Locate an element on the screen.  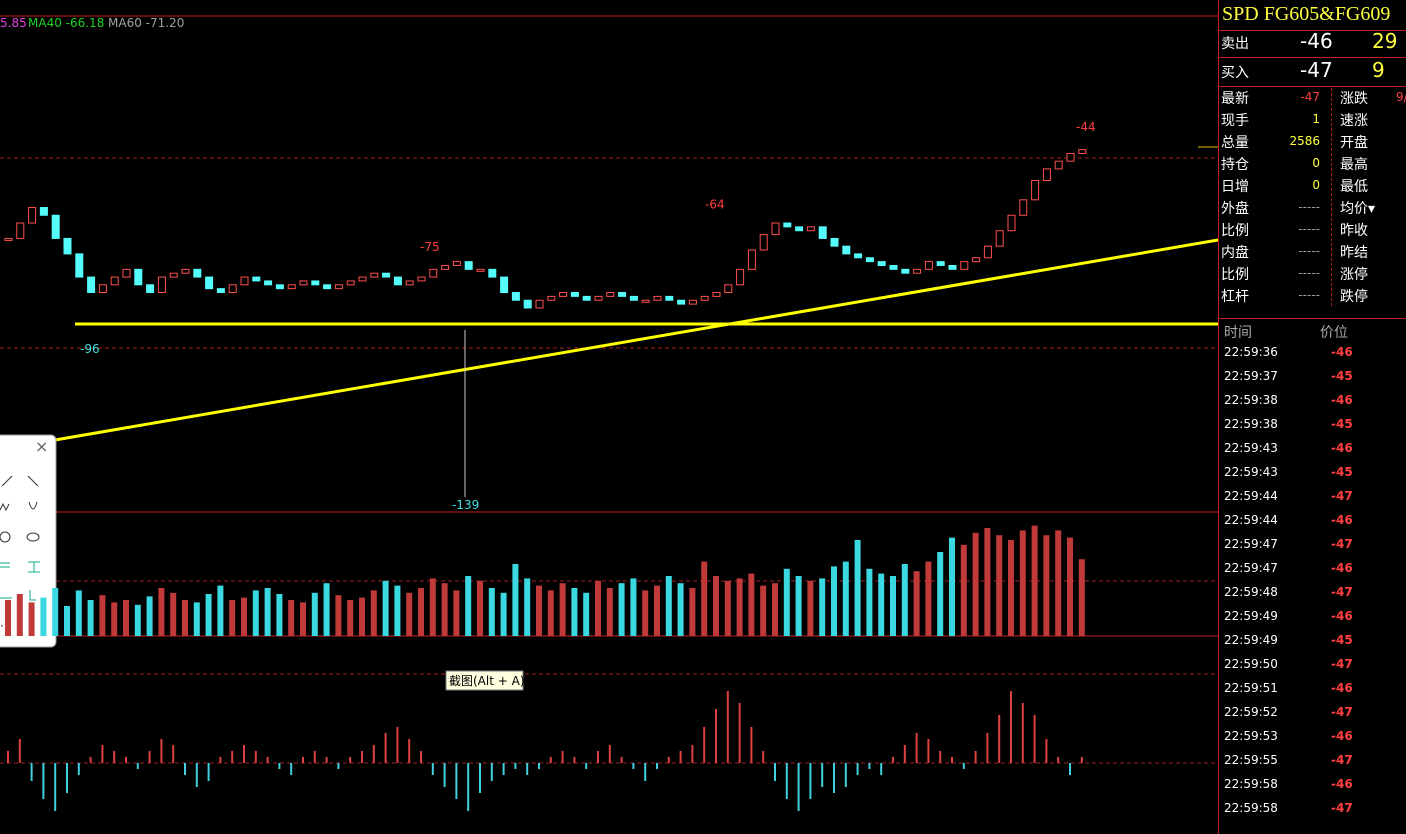
toolbar-box is located at coordinates (28, 541).